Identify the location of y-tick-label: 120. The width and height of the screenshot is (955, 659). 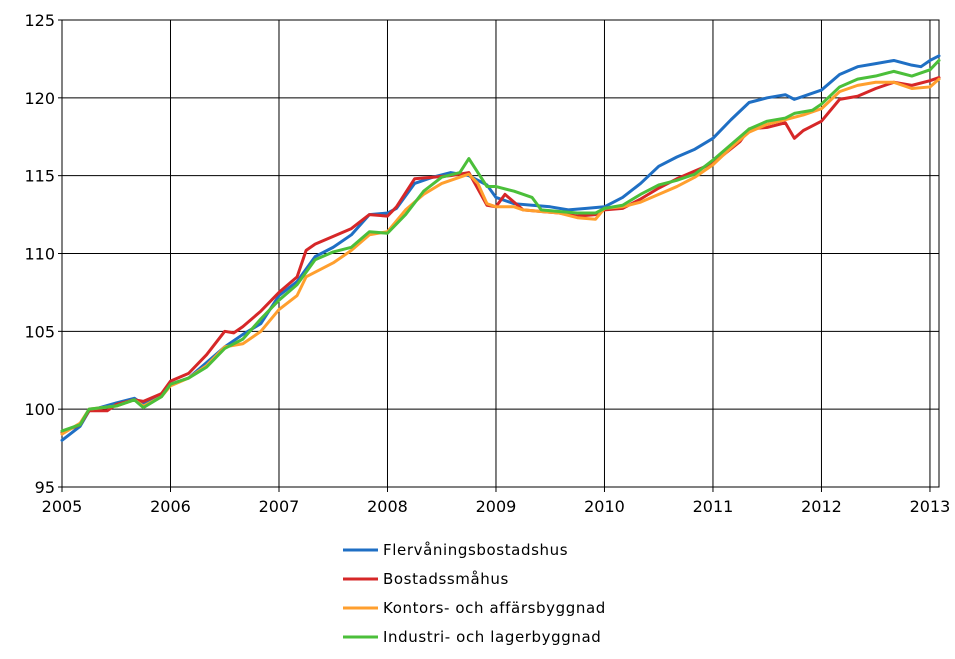
(39, 98).